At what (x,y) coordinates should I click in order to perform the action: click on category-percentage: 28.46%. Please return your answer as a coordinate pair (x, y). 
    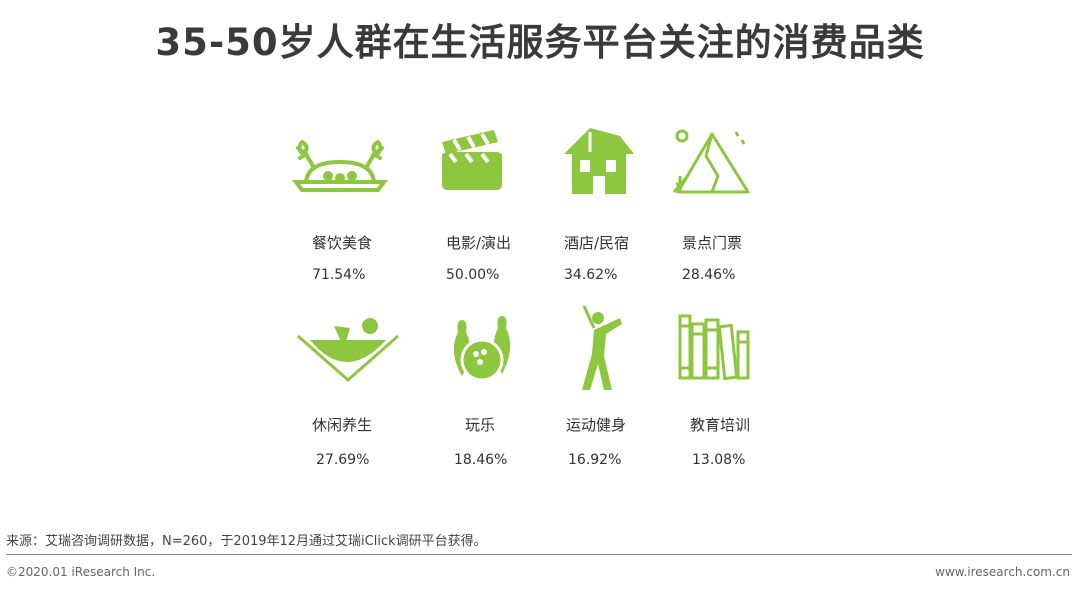
    Looking at the image, I should click on (709, 275).